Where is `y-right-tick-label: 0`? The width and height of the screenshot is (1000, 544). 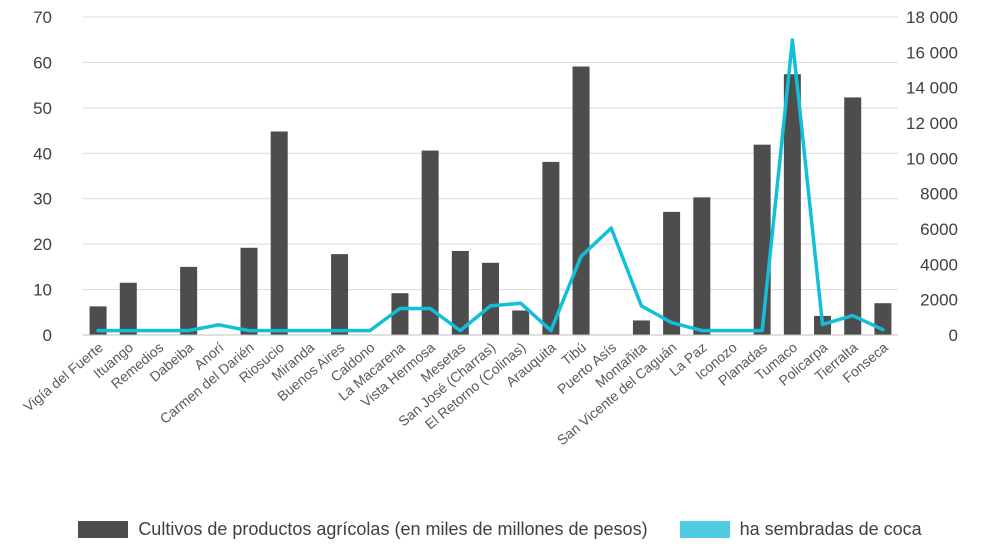
y-right-tick-label: 0 is located at coordinates (953, 335).